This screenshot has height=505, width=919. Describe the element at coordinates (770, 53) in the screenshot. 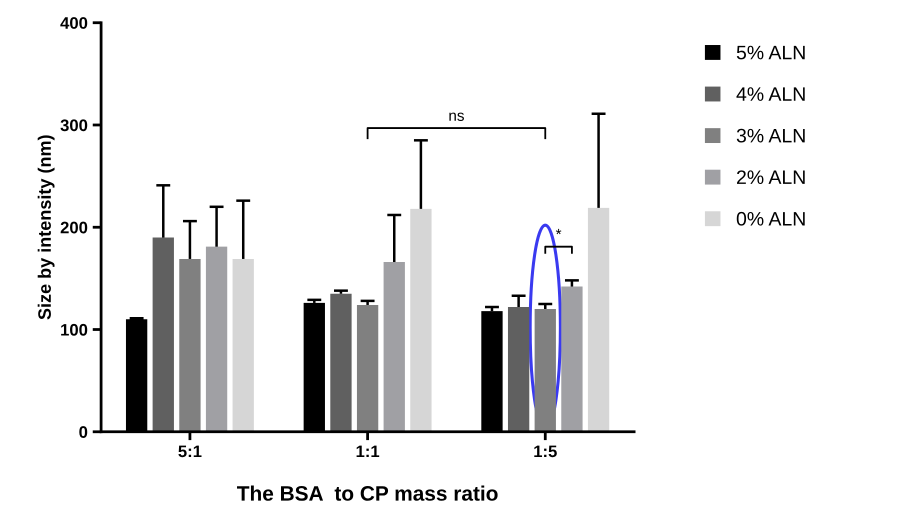

I see `legend-label: 5% ALN` at that location.